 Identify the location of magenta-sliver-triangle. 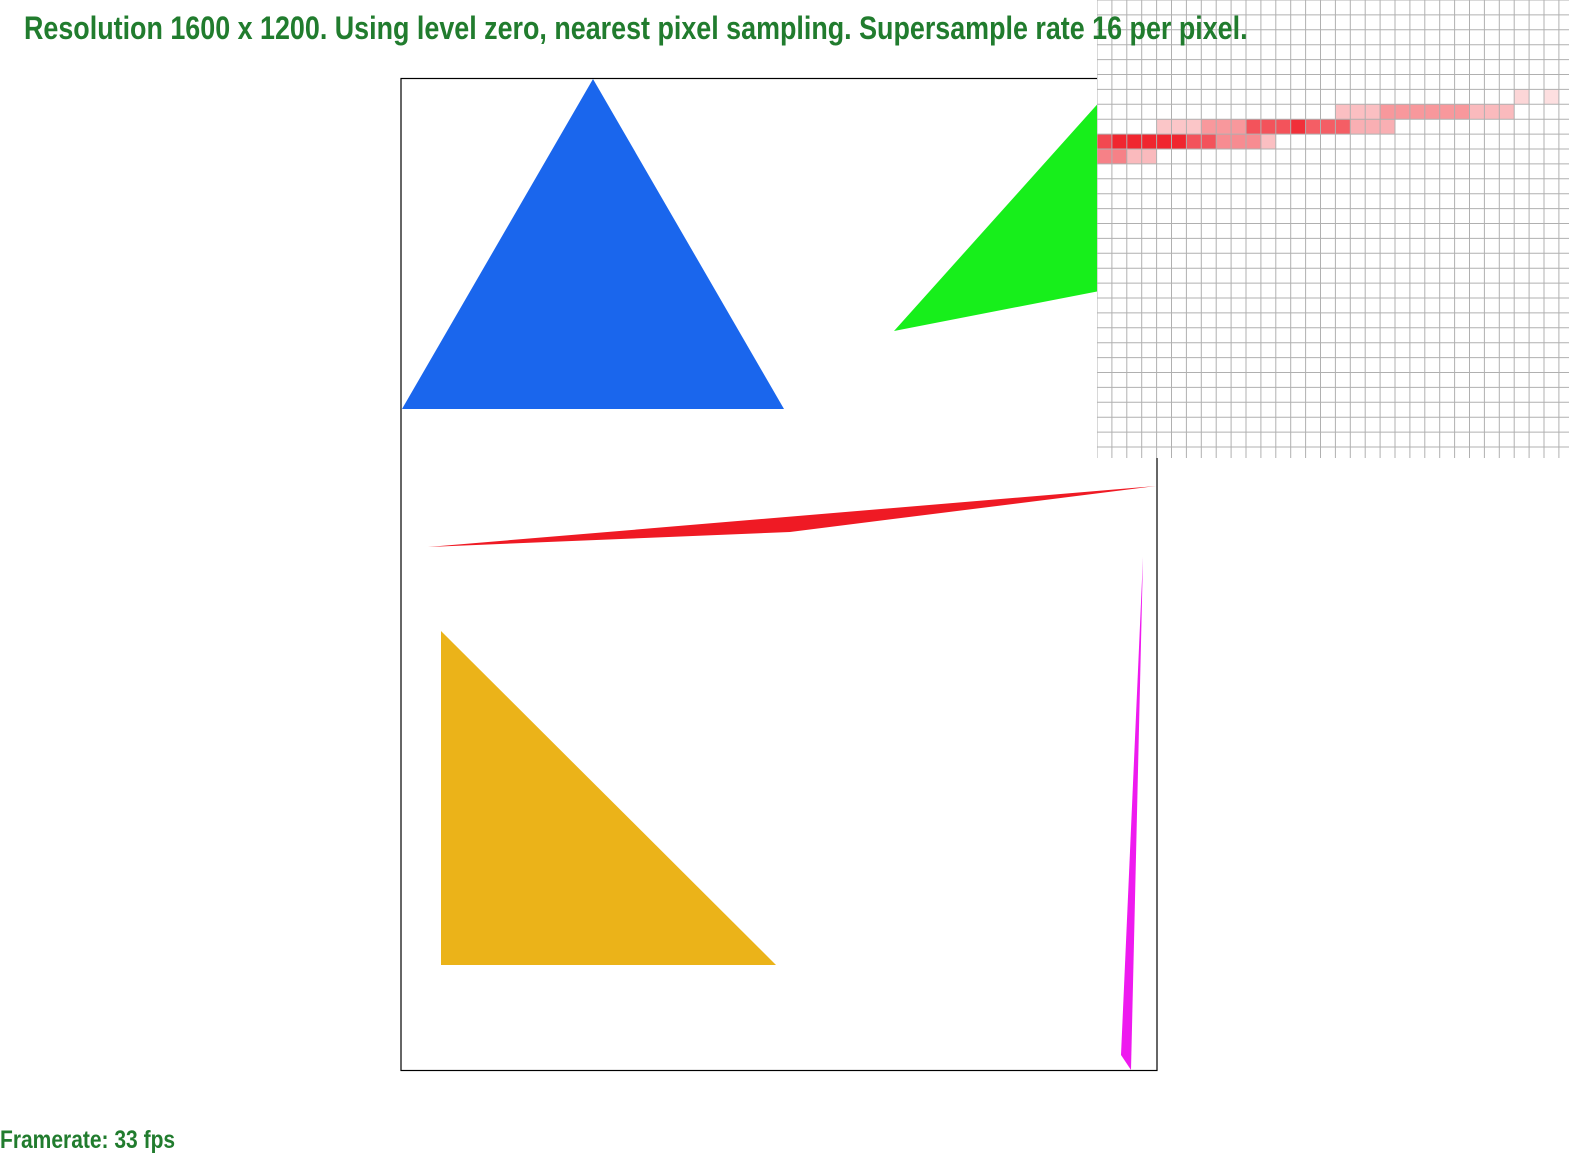
(1132, 813).